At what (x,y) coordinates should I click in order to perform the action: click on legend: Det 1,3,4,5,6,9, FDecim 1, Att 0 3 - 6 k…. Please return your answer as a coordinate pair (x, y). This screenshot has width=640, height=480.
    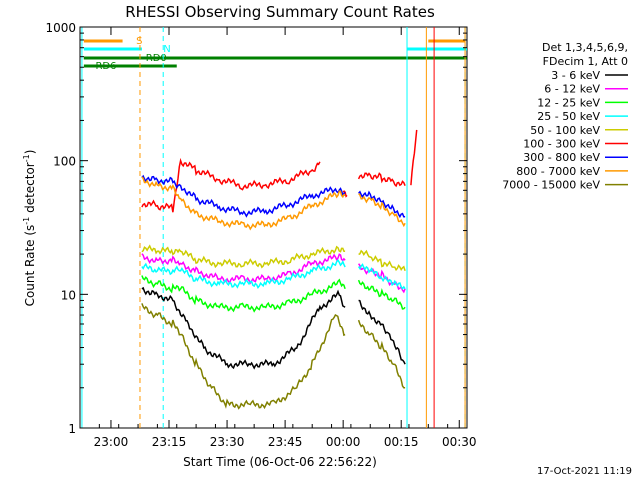
    Looking at the image, I should click on (565, 116).